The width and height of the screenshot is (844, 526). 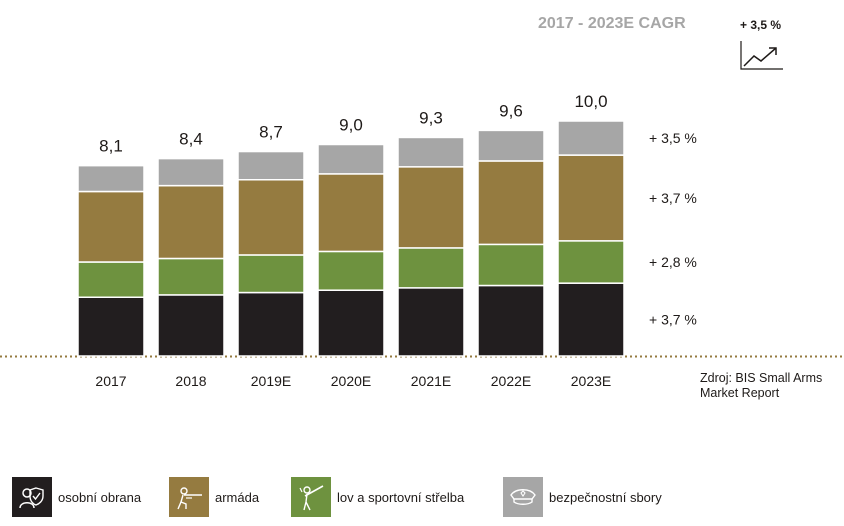 I want to click on category-label: 2022E, so click(x=511, y=381).